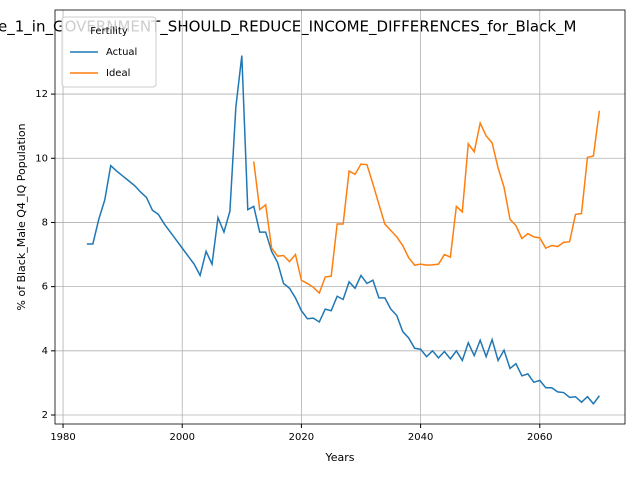  What do you see at coordinates (45, 351) in the screenshot?
I see `y-tick-label: 4` at bounding box center [45, 351].